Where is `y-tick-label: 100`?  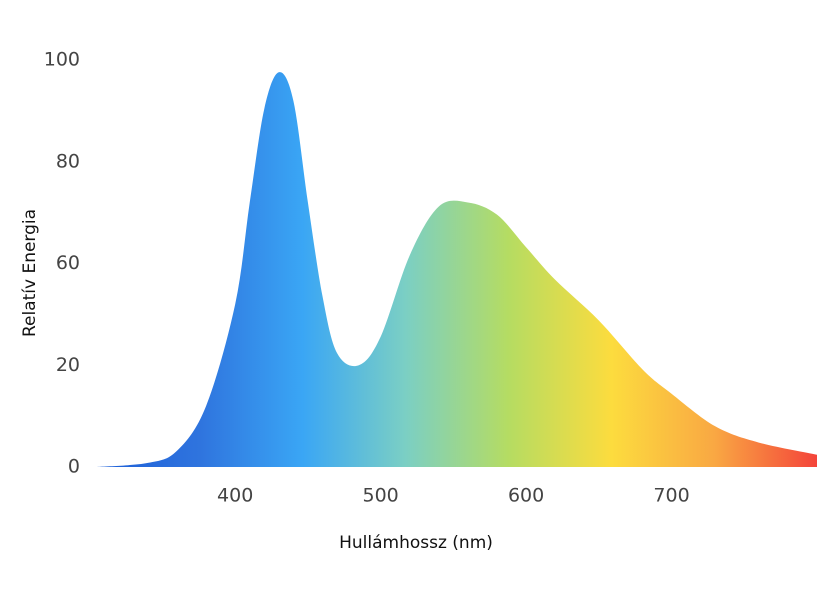
y-tick-label: 100 is located at coordinates (62, 60).